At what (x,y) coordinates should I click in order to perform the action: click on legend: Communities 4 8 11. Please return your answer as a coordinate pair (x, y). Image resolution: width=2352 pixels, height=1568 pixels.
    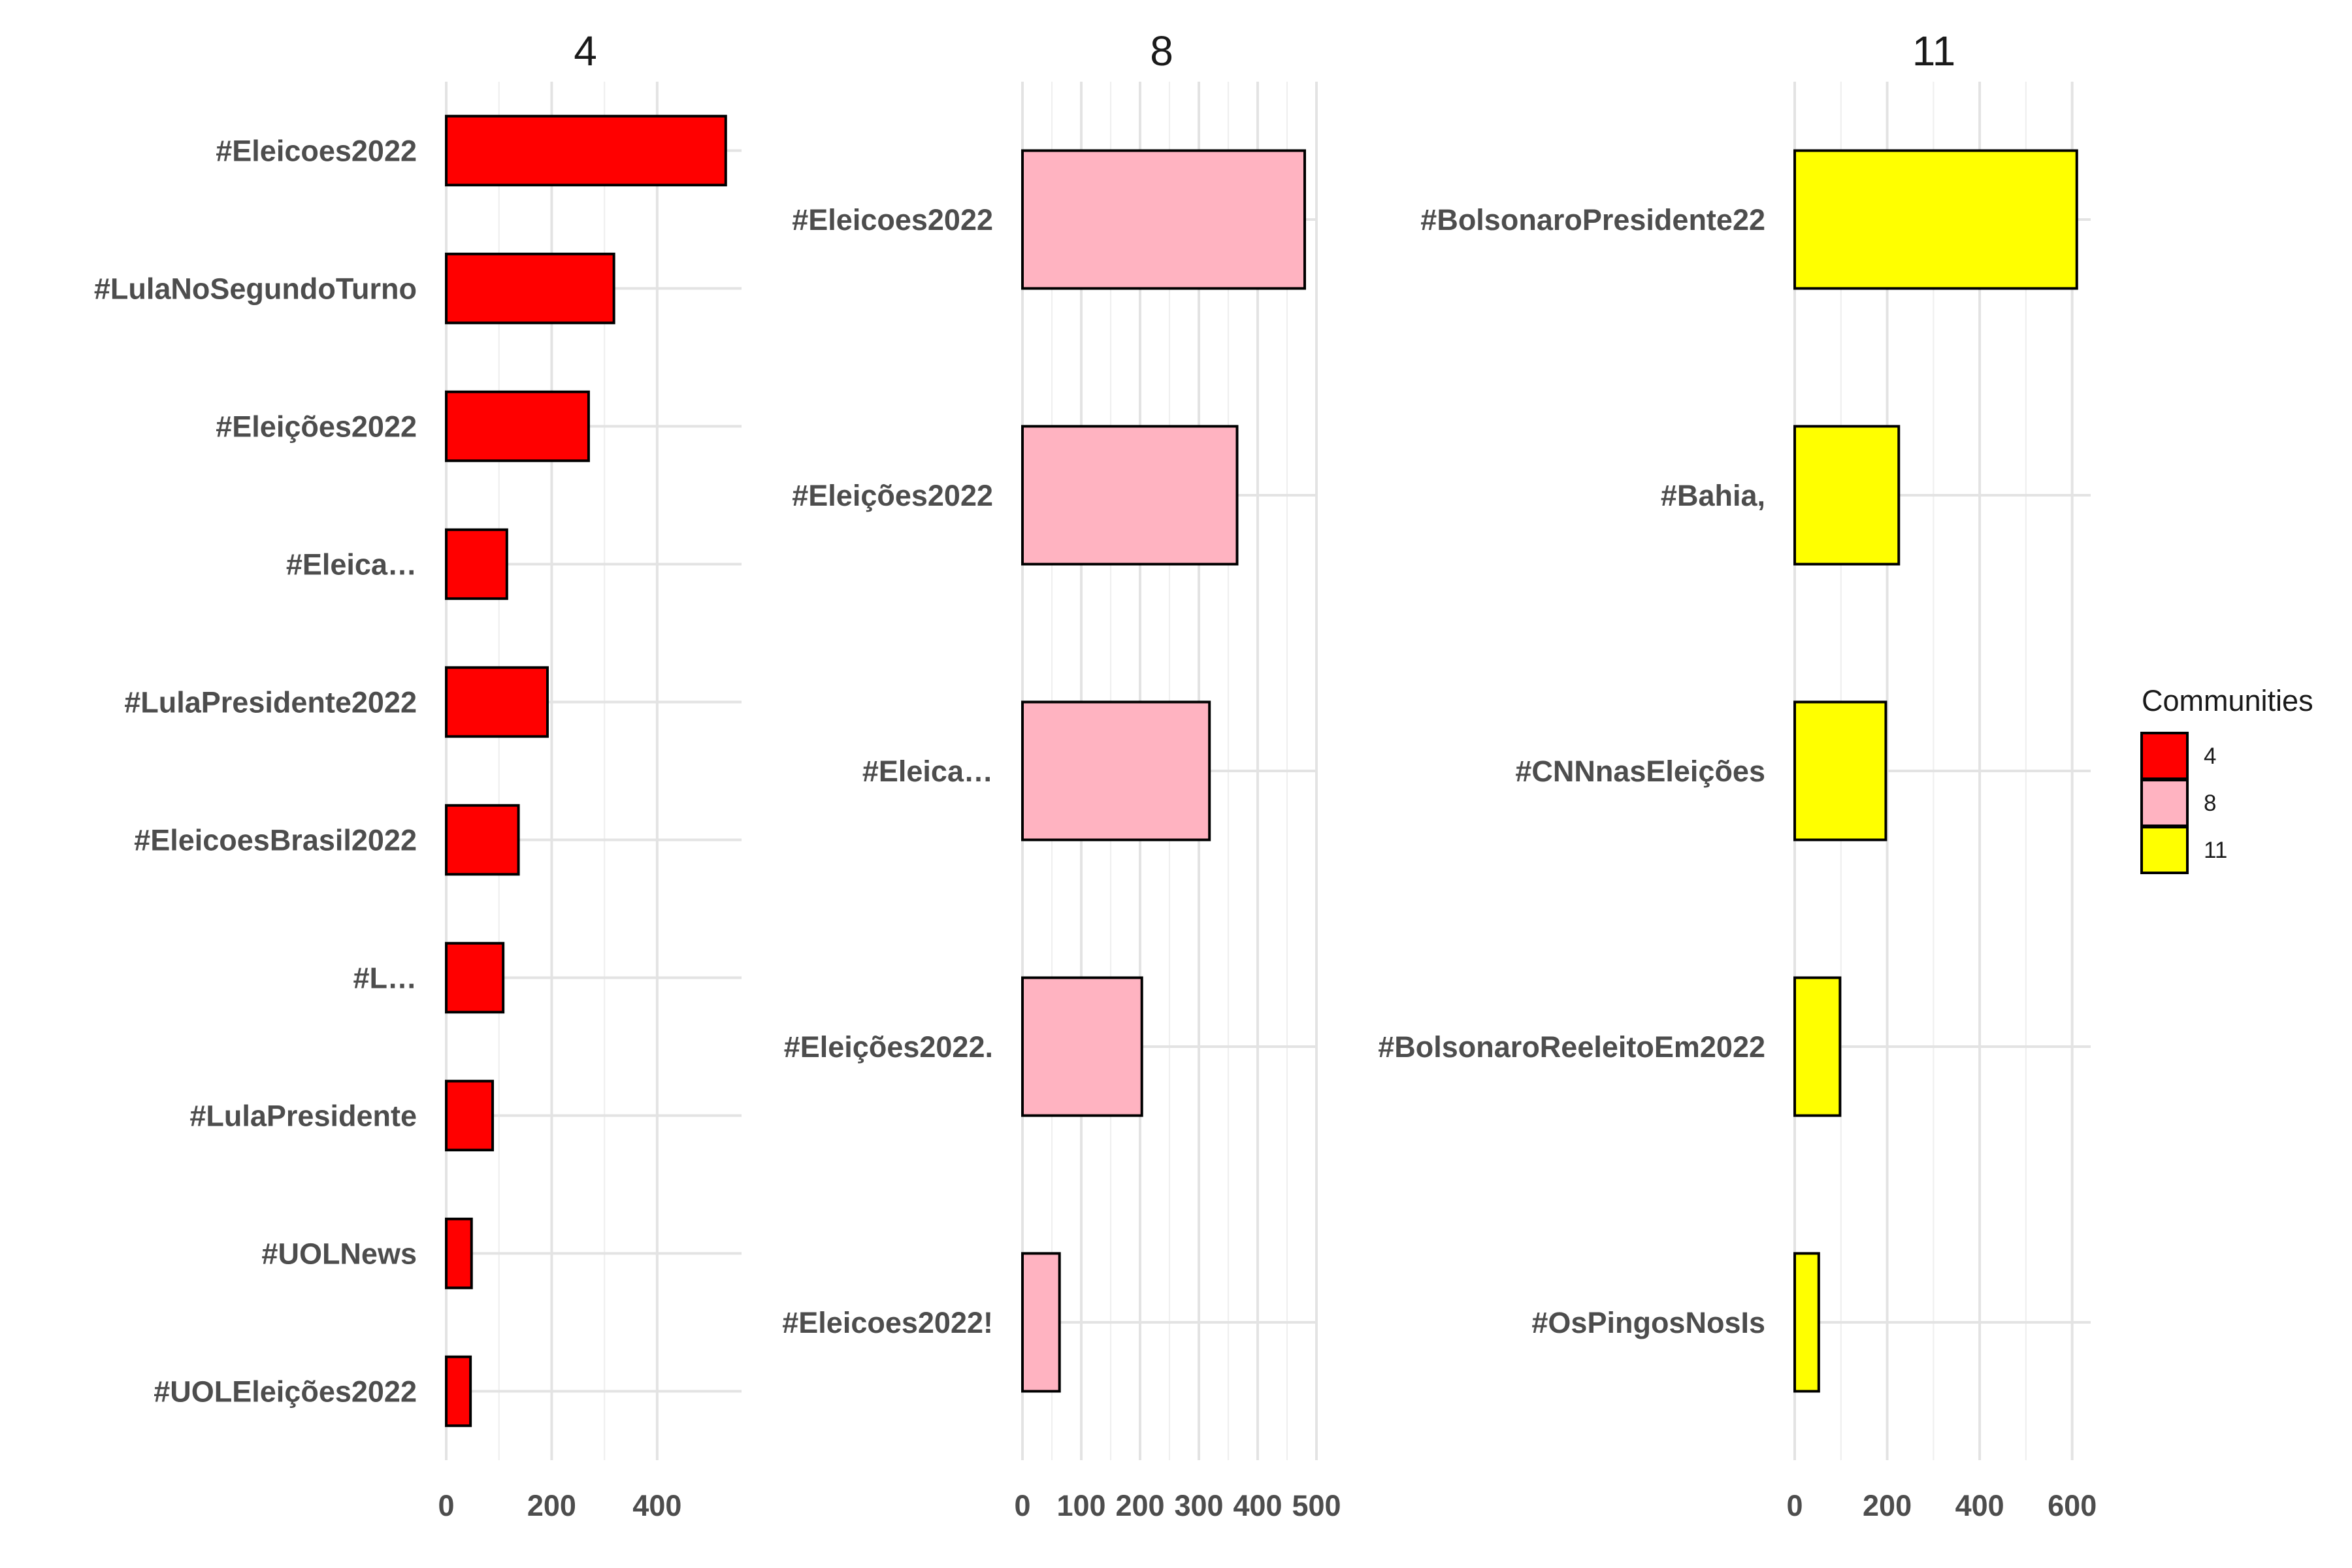
    Looking at the image, I should click on (2226, 779).